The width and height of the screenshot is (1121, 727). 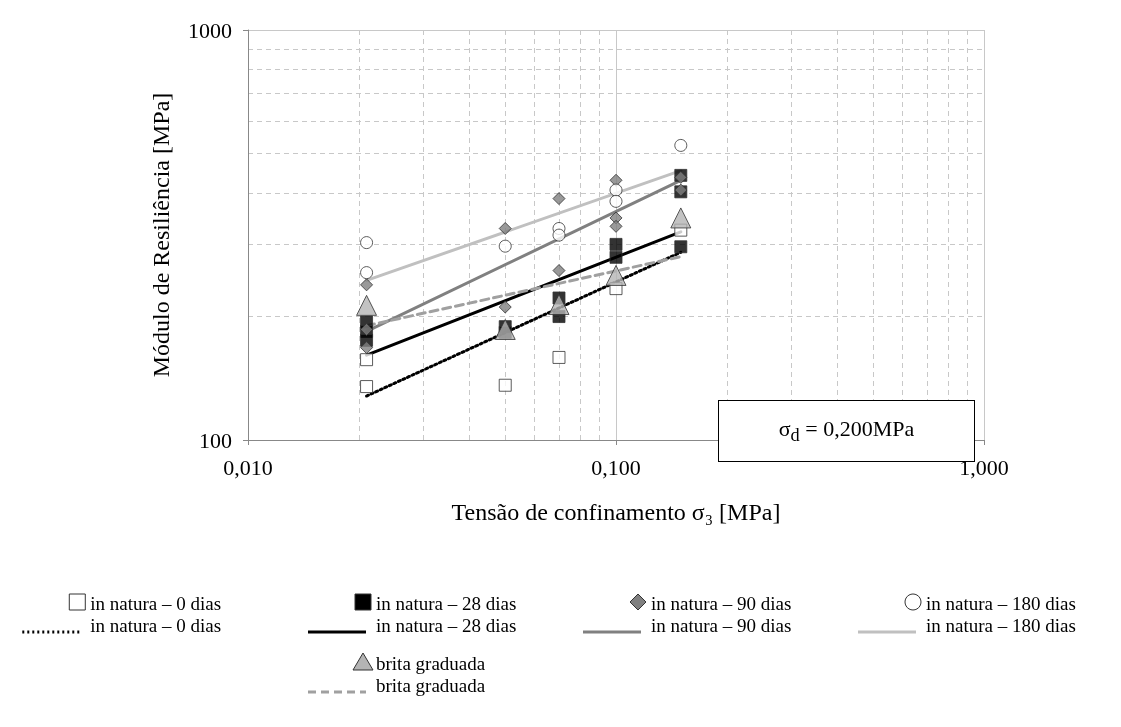 I want to click on x-tick-label: 0,010, so click(x=248, y=467).